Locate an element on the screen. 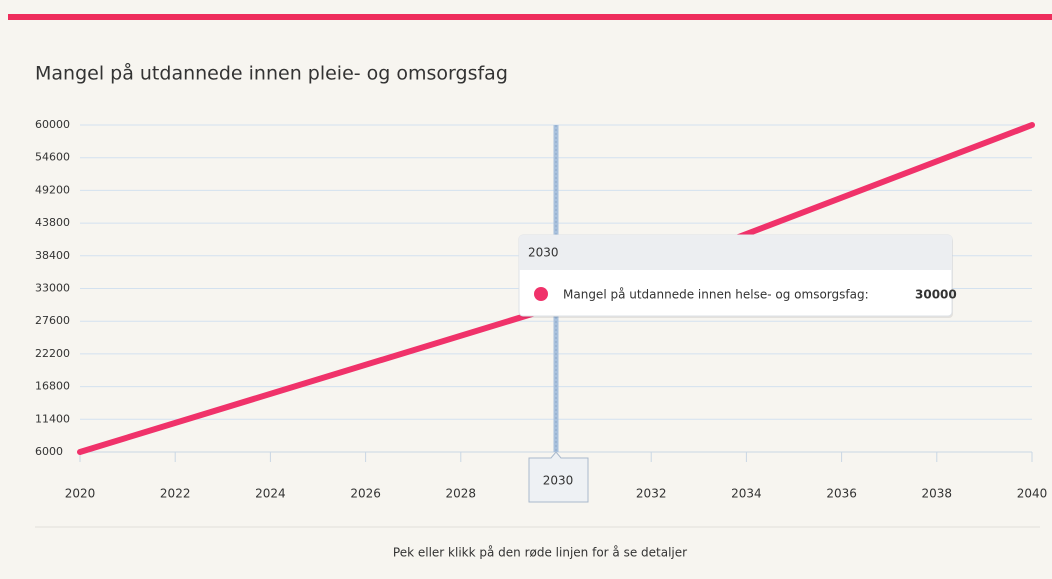 The height and width of the screenshot is (579, 1052). y-tick-label: 27600 is located at coordinates (52, 320).